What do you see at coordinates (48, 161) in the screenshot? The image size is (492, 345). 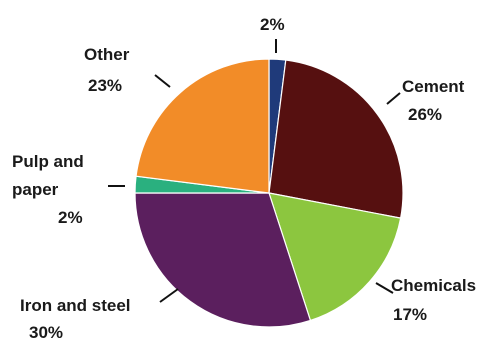 I see `label-pulp-paper-line1: Pulp and` at bounding box center [48, 161].